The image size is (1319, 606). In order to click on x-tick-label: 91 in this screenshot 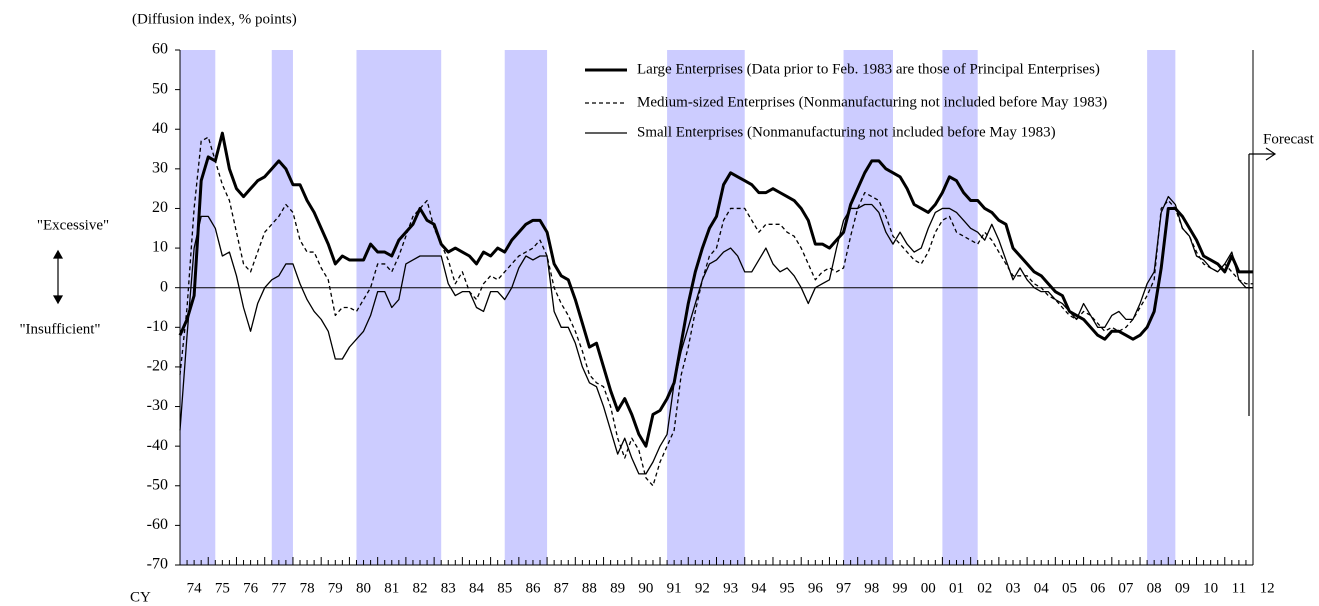, I will do `click(674, 588)`.